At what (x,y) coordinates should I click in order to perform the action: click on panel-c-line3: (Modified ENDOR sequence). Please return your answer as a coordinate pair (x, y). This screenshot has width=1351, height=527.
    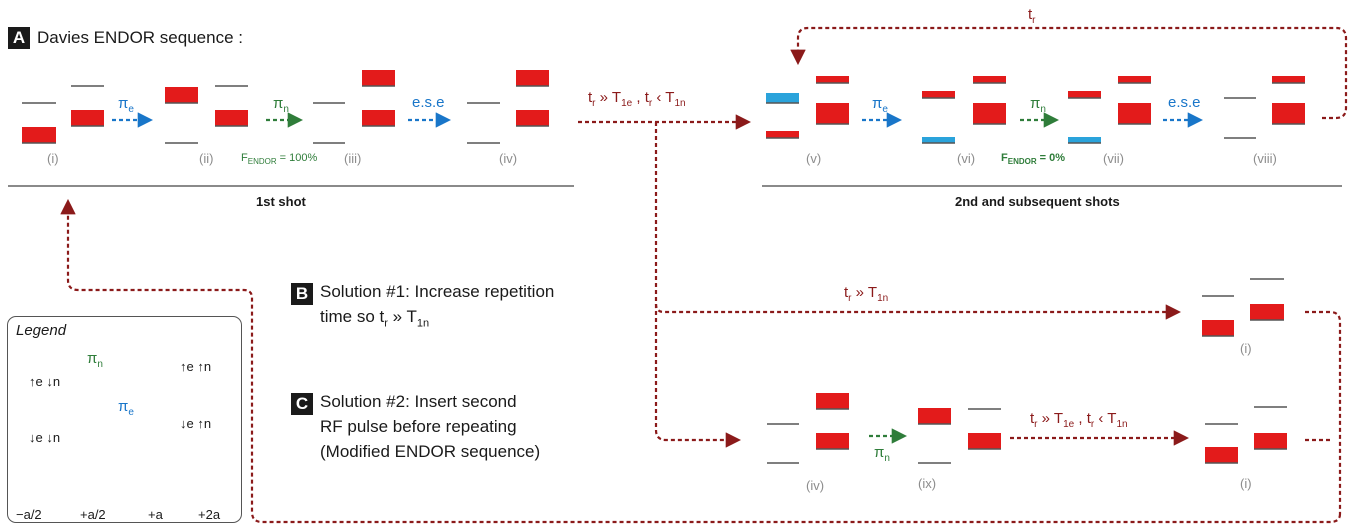
    Looking at the image, I should click on (430, 451).